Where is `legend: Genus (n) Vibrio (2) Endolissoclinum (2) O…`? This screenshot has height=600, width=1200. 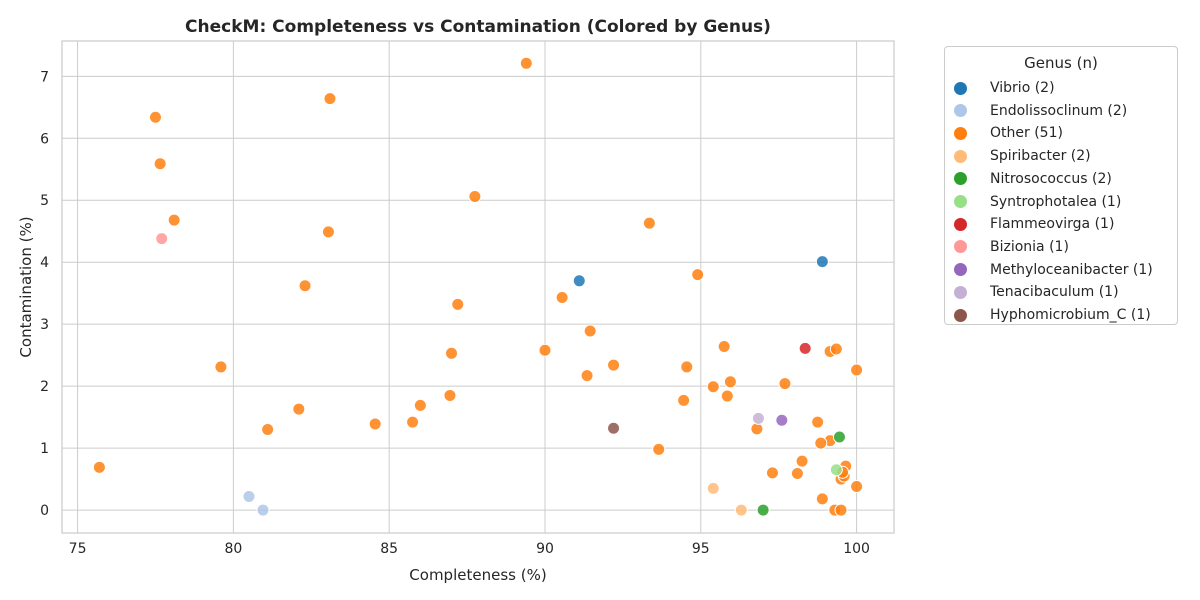
legend: Genus (n) Vibrio (2) Endolissoclinum (2) O… is located at coordinates (1061, 185).